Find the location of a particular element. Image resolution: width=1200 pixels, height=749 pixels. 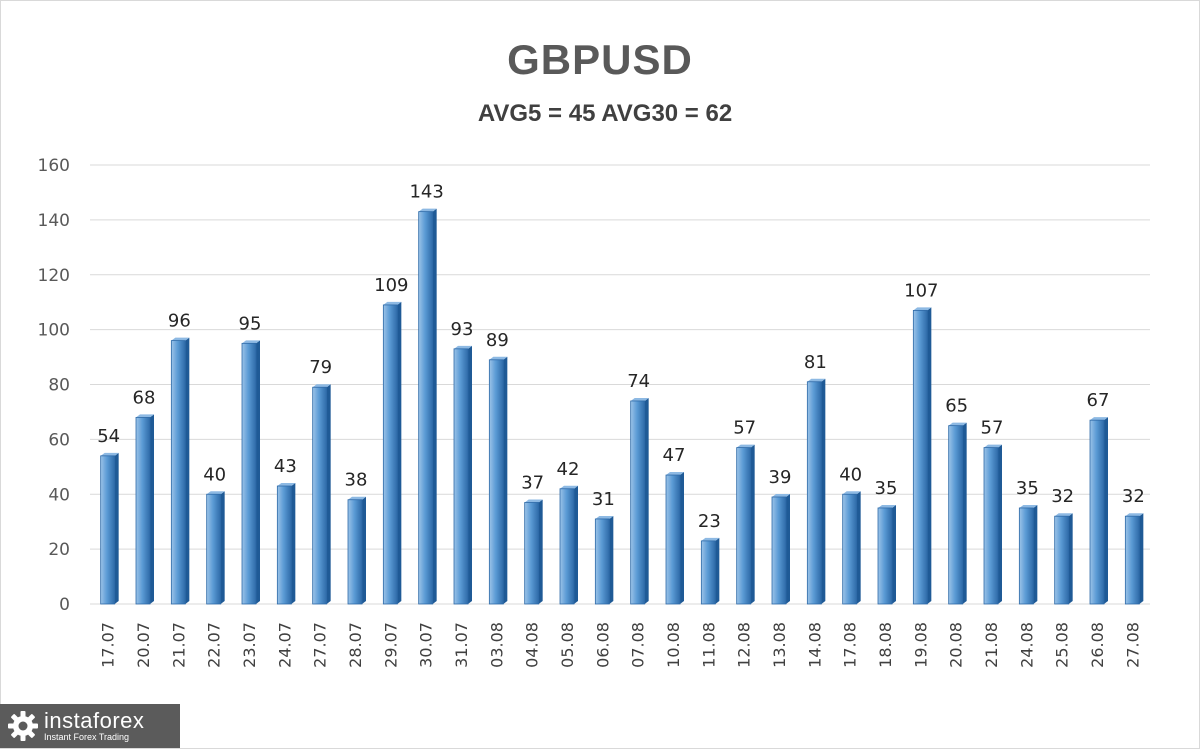

data-label: 68 is located at coordinates (144, 397).